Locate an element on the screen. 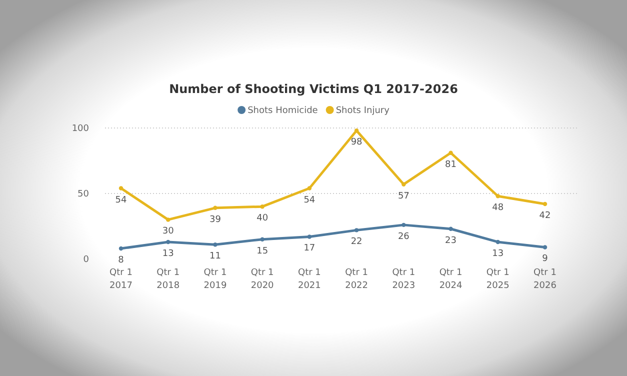  y-tick-label: 0 is located at coordinates (86, 259).